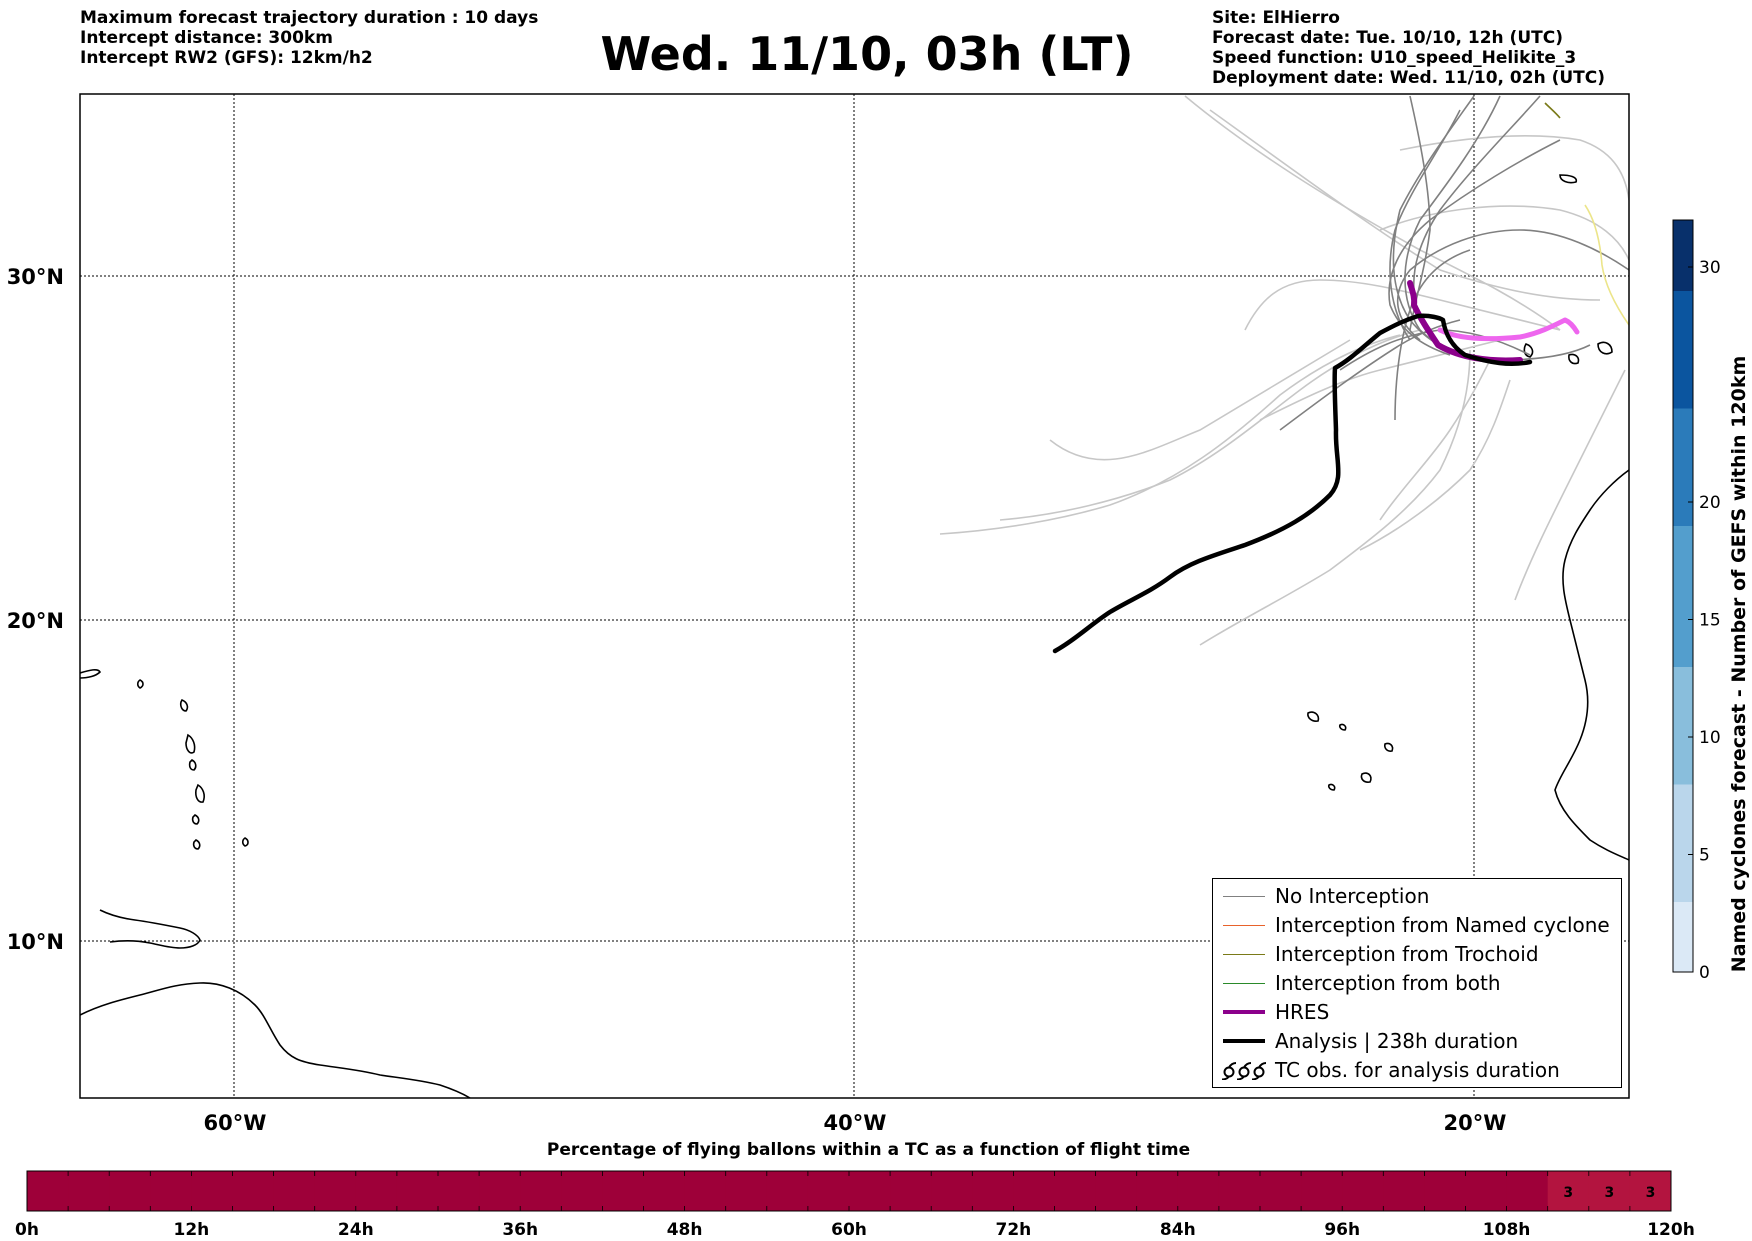 This screenshot has width=1752, height=1241. Describe the element at coordinates (1704, 973) in the screenshot. I see `colorbar-tick-label: 0` at that location.